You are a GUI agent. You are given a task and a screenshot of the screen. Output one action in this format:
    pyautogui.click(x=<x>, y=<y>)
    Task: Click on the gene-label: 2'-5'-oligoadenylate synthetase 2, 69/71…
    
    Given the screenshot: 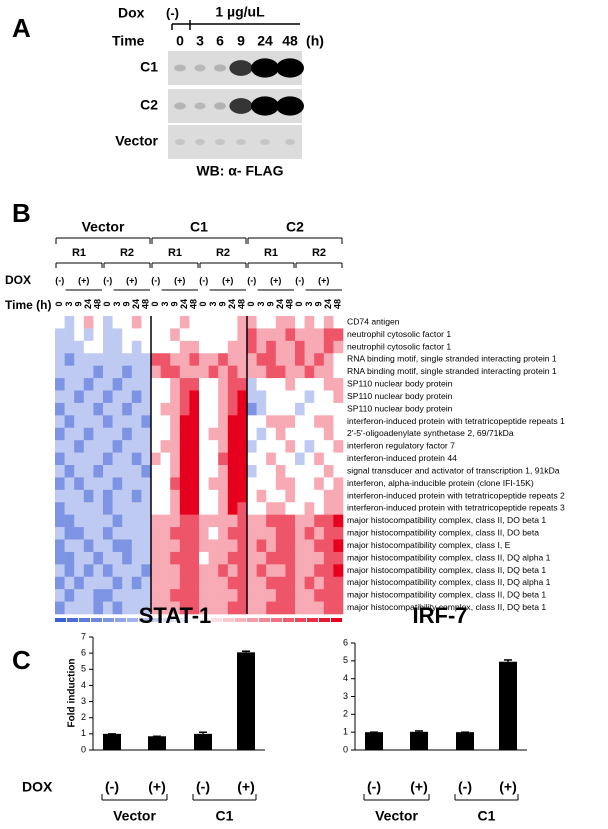 What is the action you would take?
    pyautogui.click(x=430, y=433)
    